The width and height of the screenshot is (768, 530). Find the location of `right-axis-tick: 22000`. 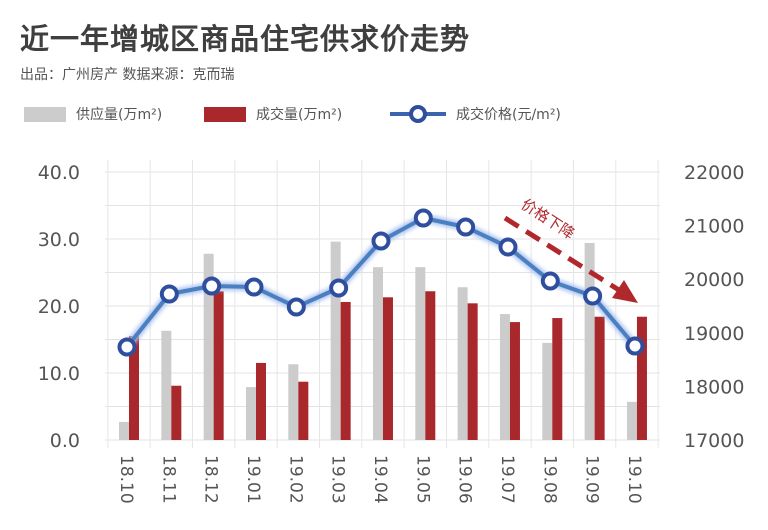

right-axis-tick: 22000 is located at coordinates (714, 173).